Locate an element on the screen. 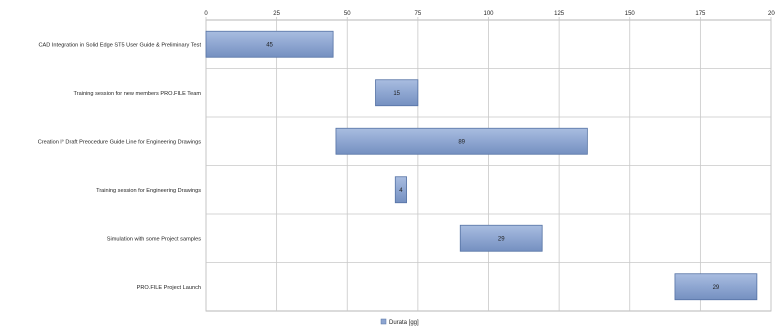 The image size is (775, 335). bar-data-label: 45 is located at coordinates (269, 45).